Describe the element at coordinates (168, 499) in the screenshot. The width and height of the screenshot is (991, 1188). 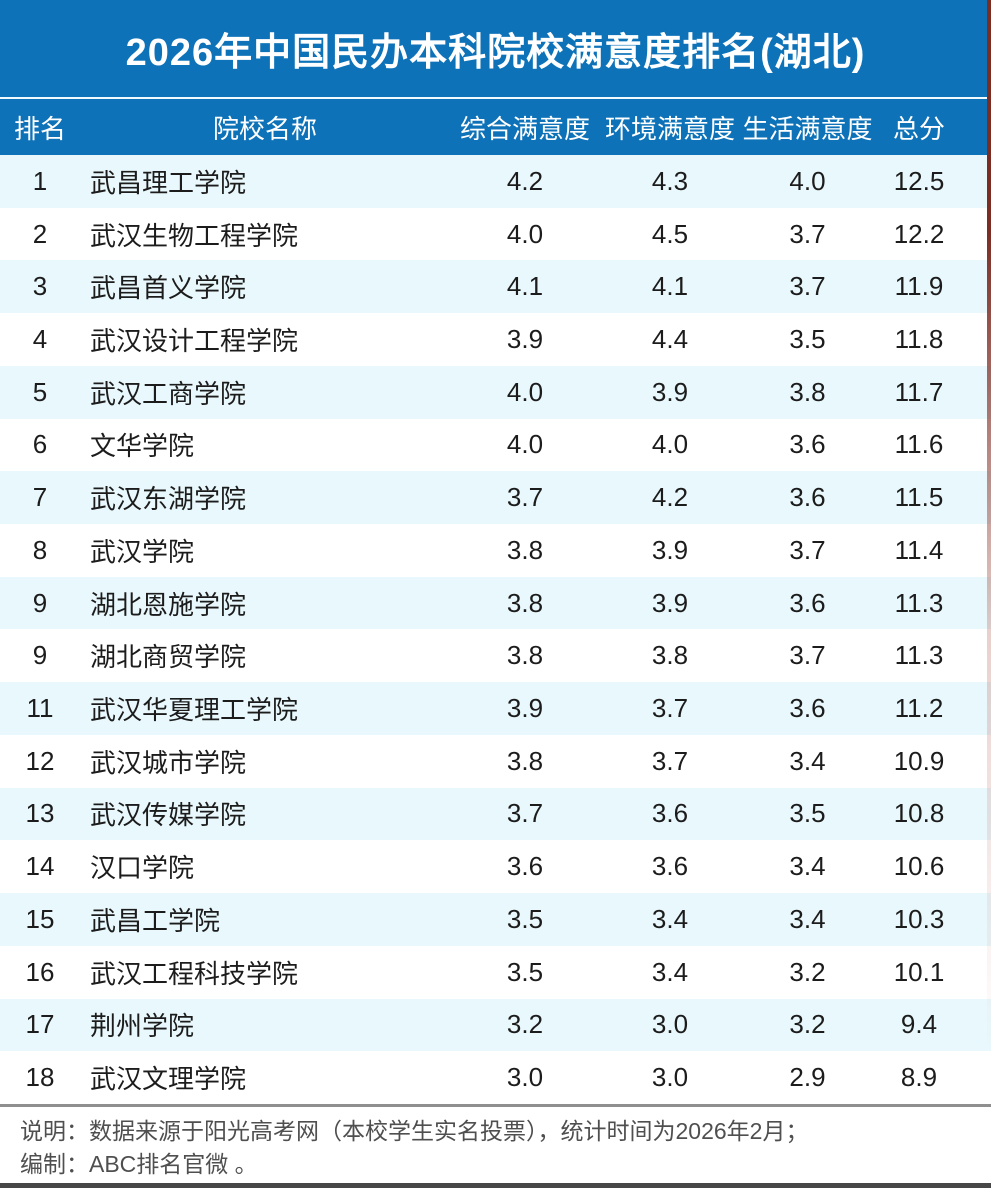
I see `school-name-cell: 武汉东湖学院` at that location.